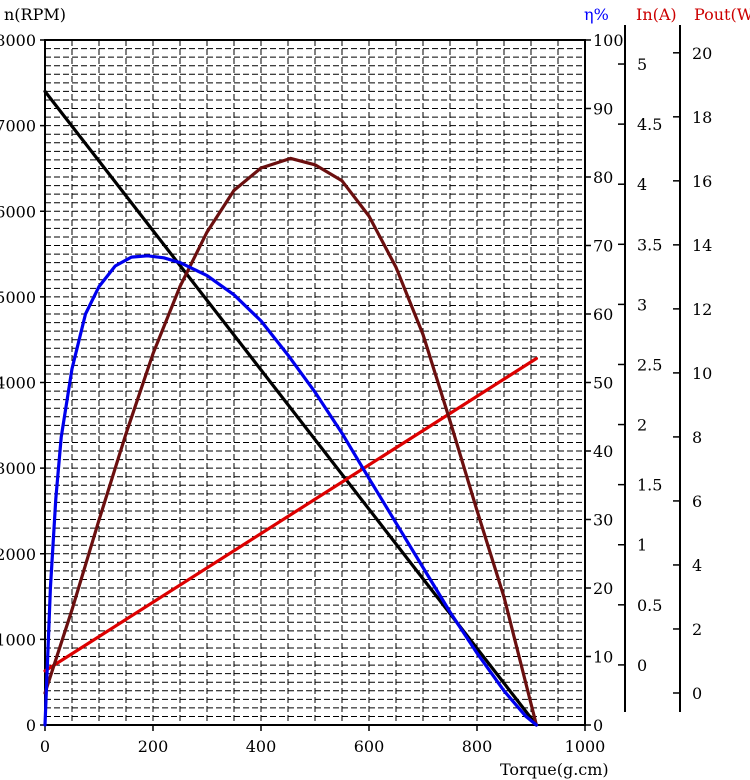 This screenshot has width=750, height=780. What do you see at coordinates (18, 383) in the screenshot?
I see `y-tick-label-n: 4000` at bounding box center [18, 383].